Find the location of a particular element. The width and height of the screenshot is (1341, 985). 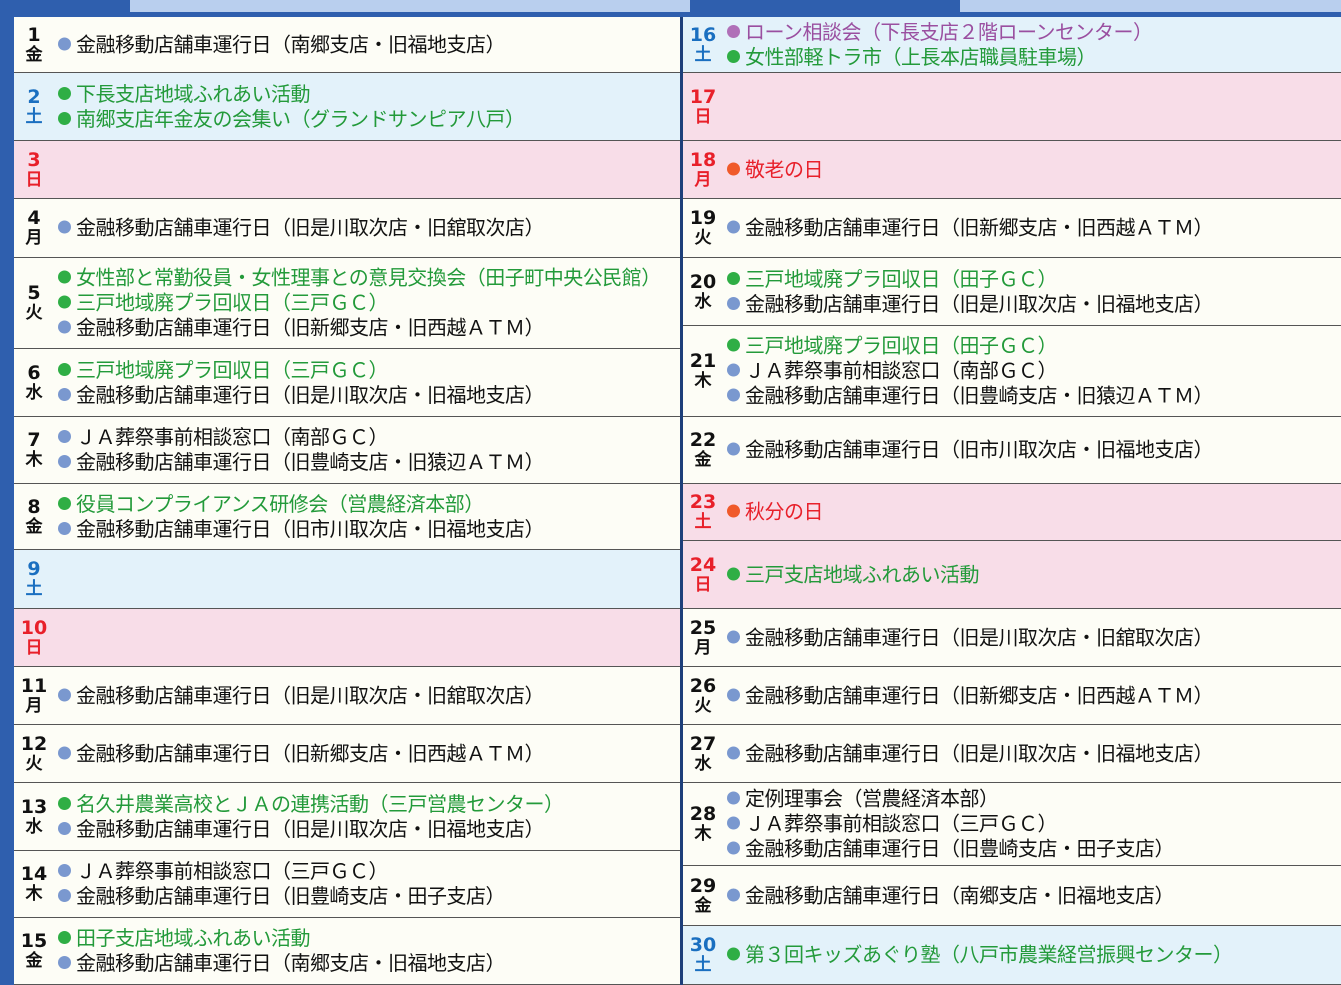

day-row: 23 土秋分の日 is located at coordinates (1012, 512).